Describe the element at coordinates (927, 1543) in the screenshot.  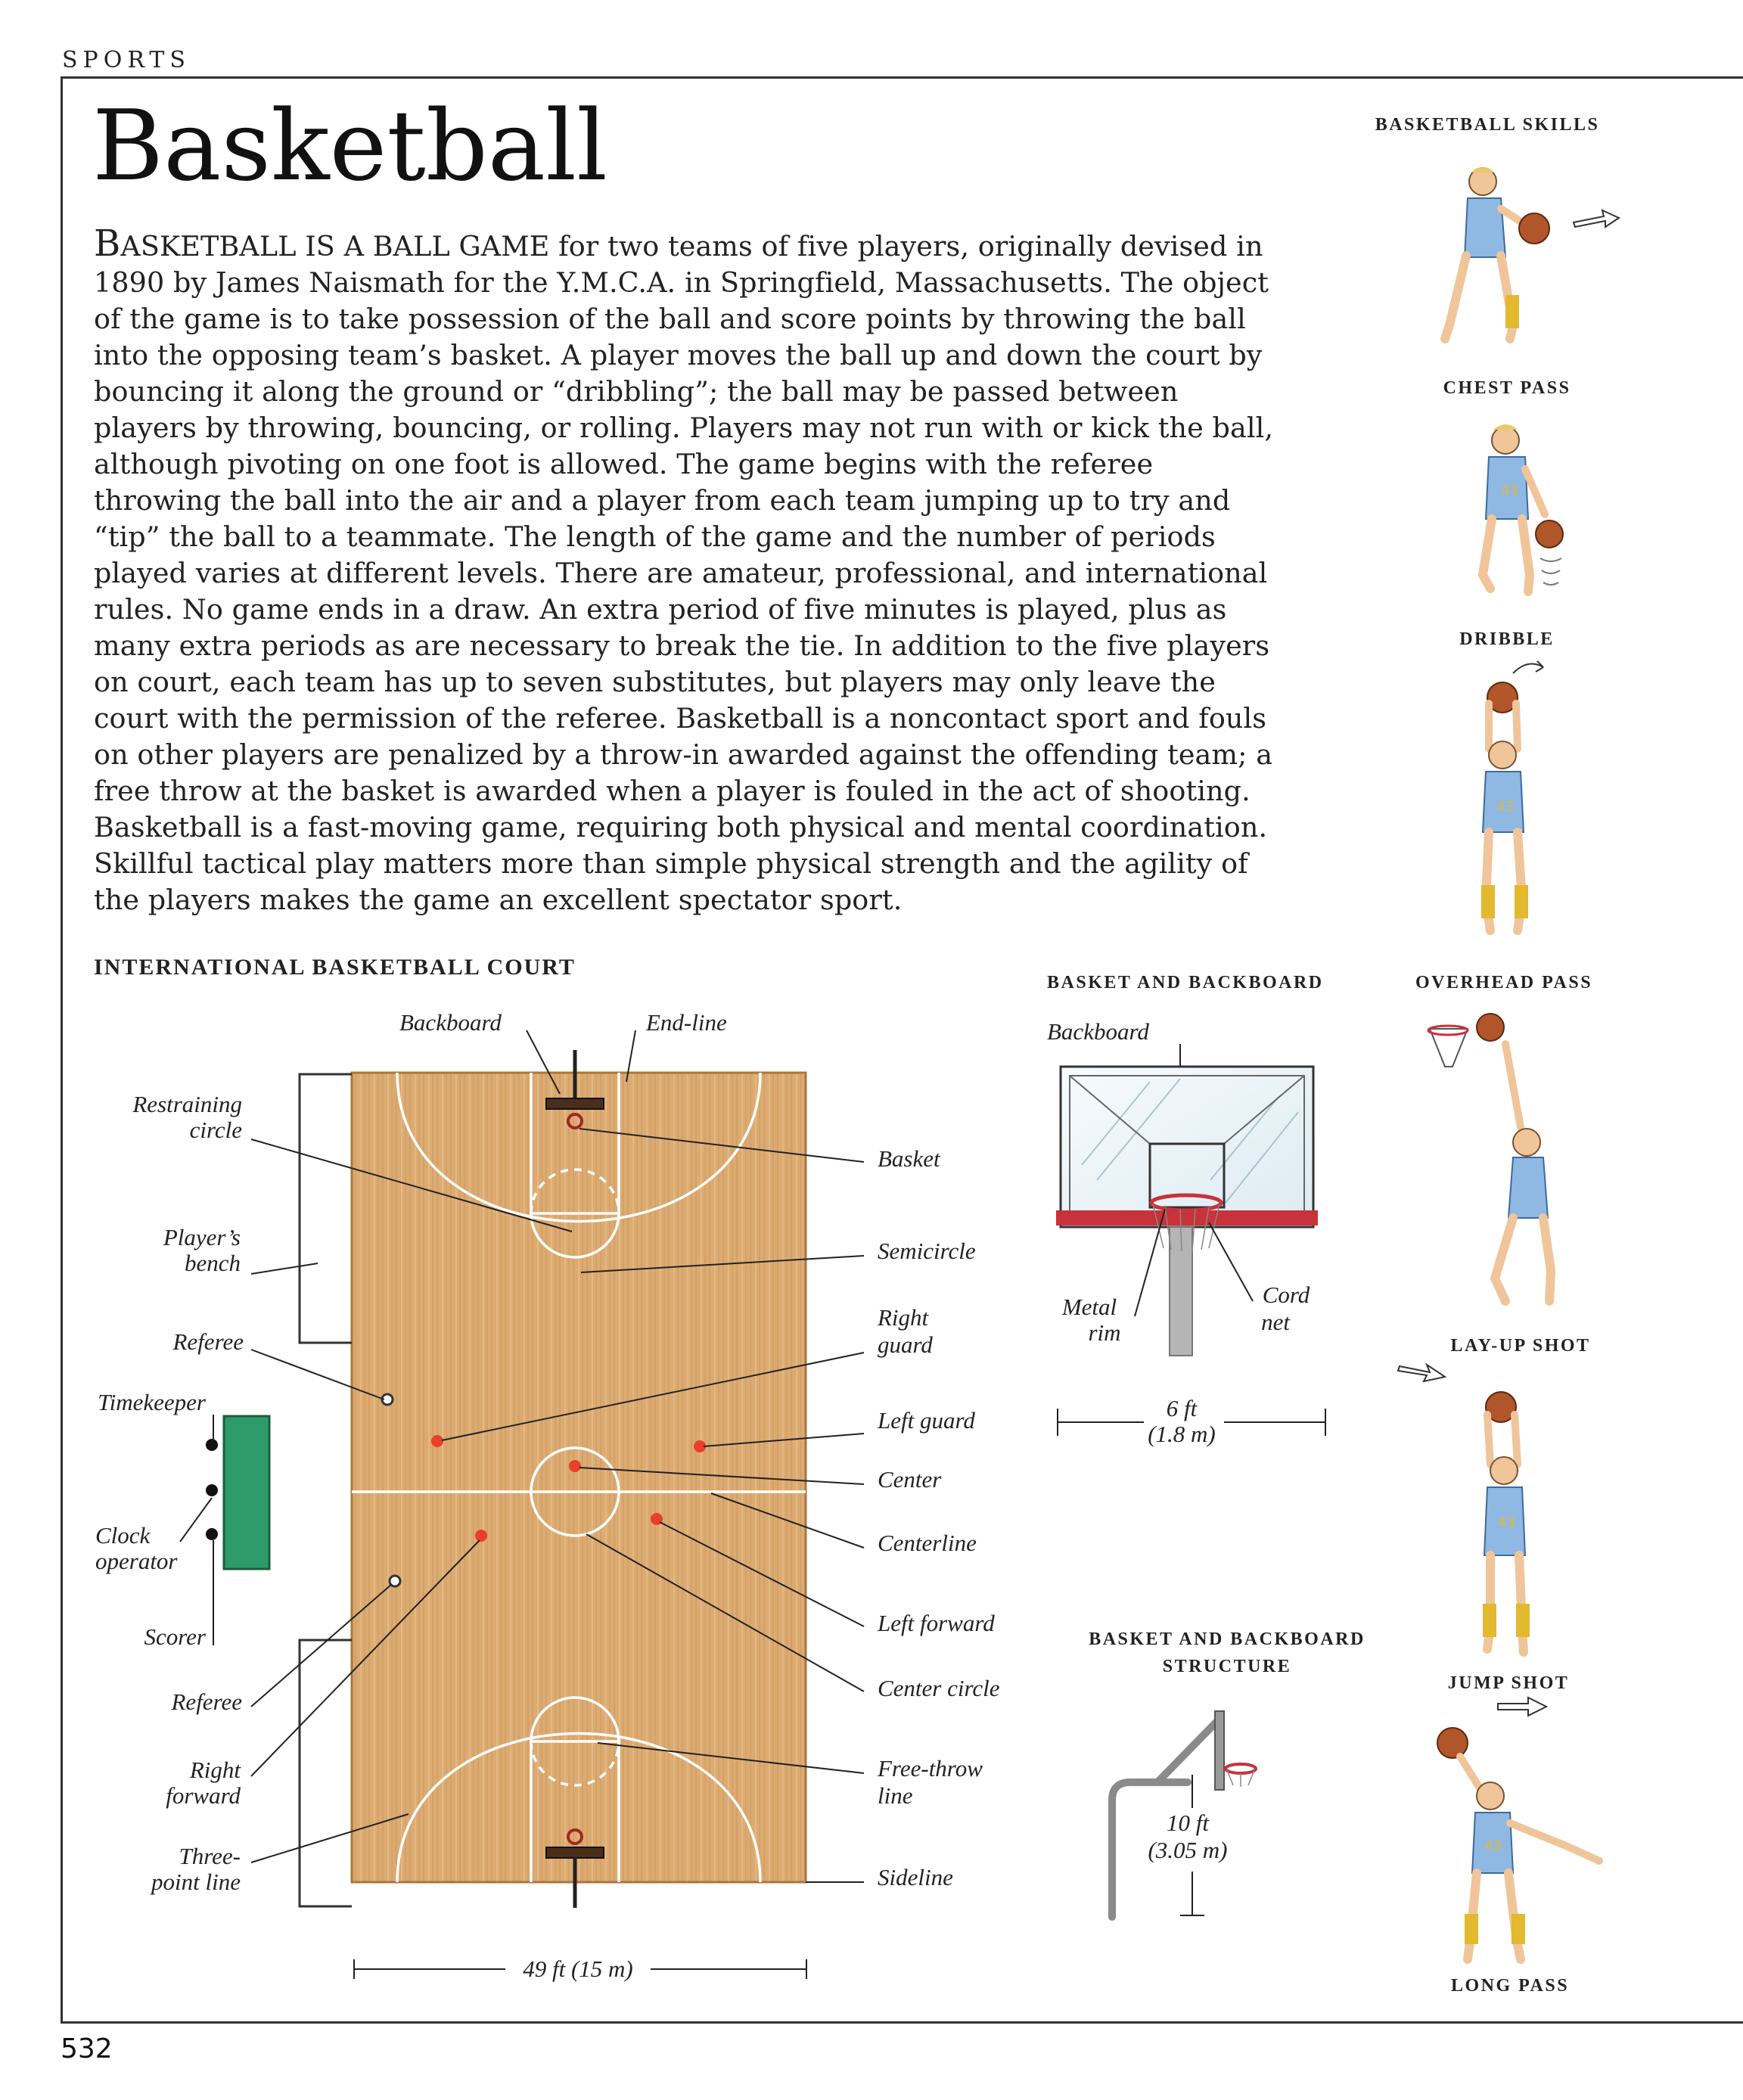
I see `court-label-centerline: Centerline` at that location.